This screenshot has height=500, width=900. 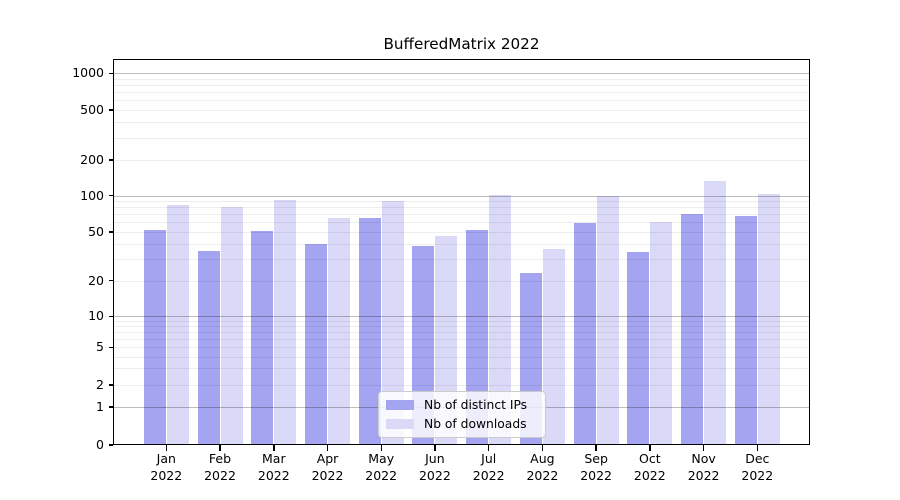 I want to click on y-tick-label: 2, so click(x=100, y=384).